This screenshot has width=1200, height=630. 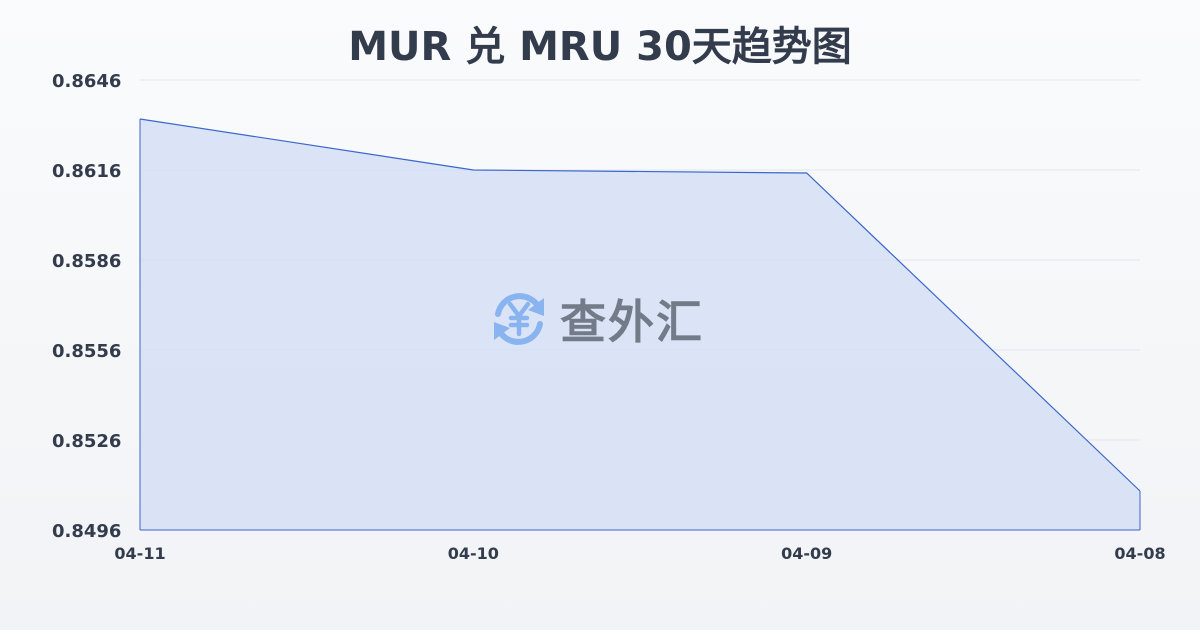 I want to click on y-tick-label: 0.8556, so click(x=86, y=351).